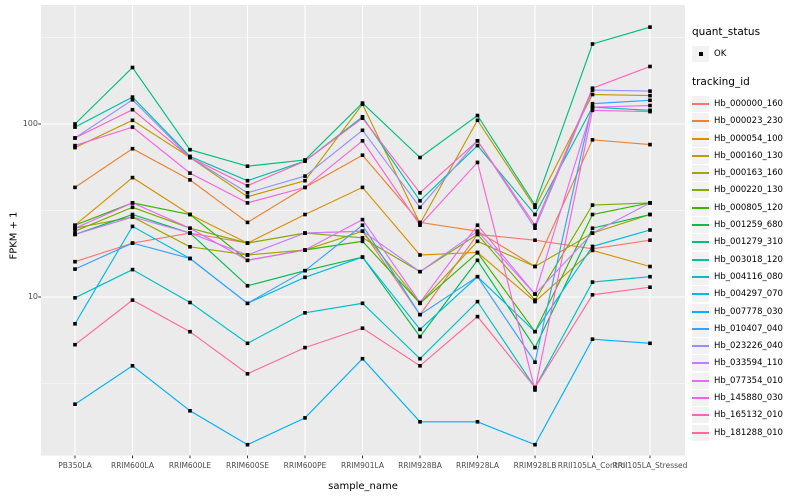 This screenshot has width=800, height=500. I want to click on legend-item-Hb_000805_120: Hb_000805_120, so click(746, 207).